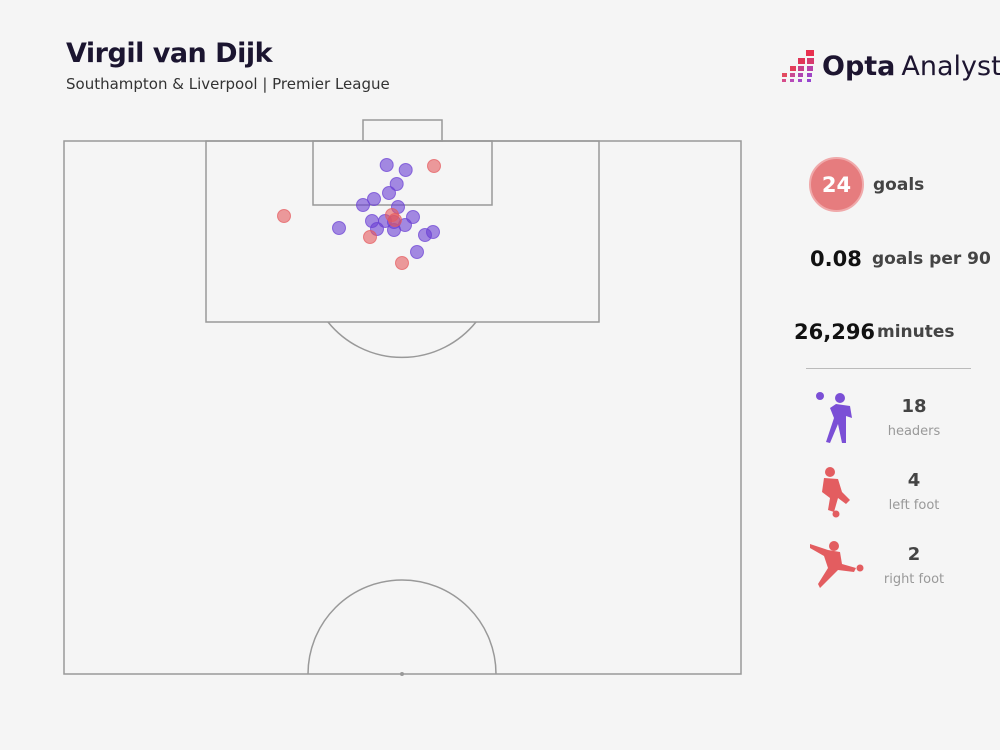  What do you see at coordinates (914, 579) in the screenshot?
I see `right-foot-label: right foot` at bounding box center [914, 579].